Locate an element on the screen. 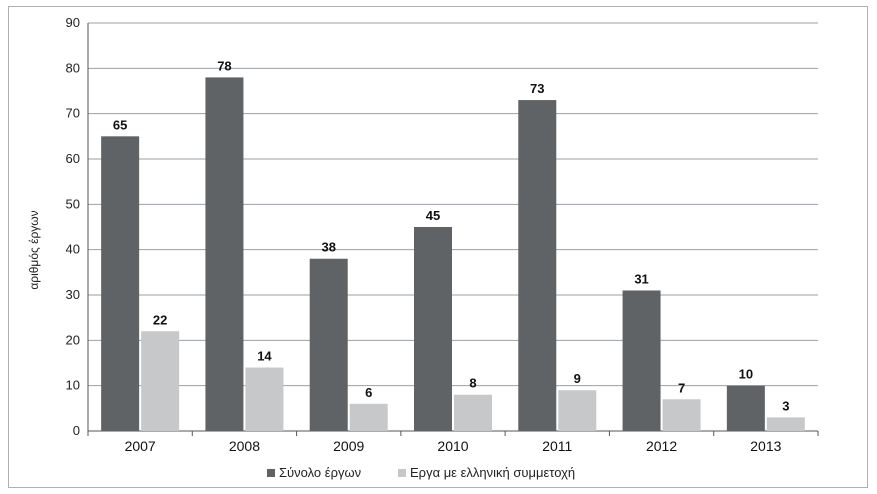 Image resolution: width=877 pixels, height=494 pixels. legend-label-total: Σύνολο έργων is located at coordinates (320, 472).